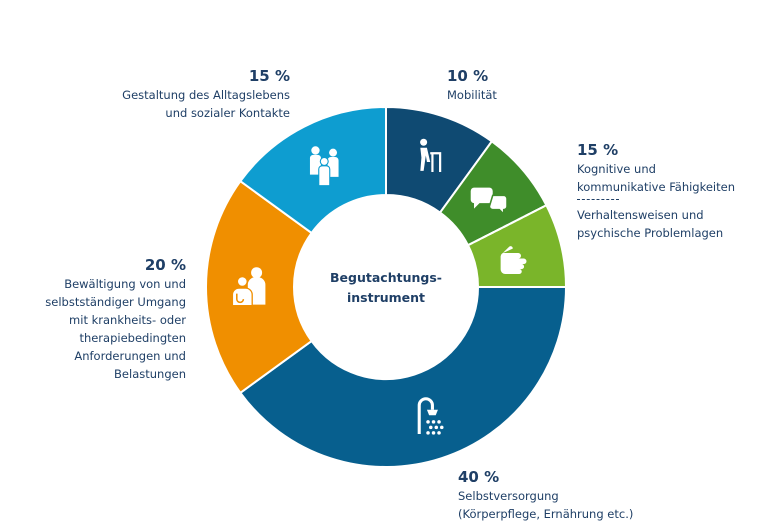  What do you see at coordinates (269, 76) in the screenshot?
I see `percent-gestaltung: 15 %` at bounding box center [269, 76].